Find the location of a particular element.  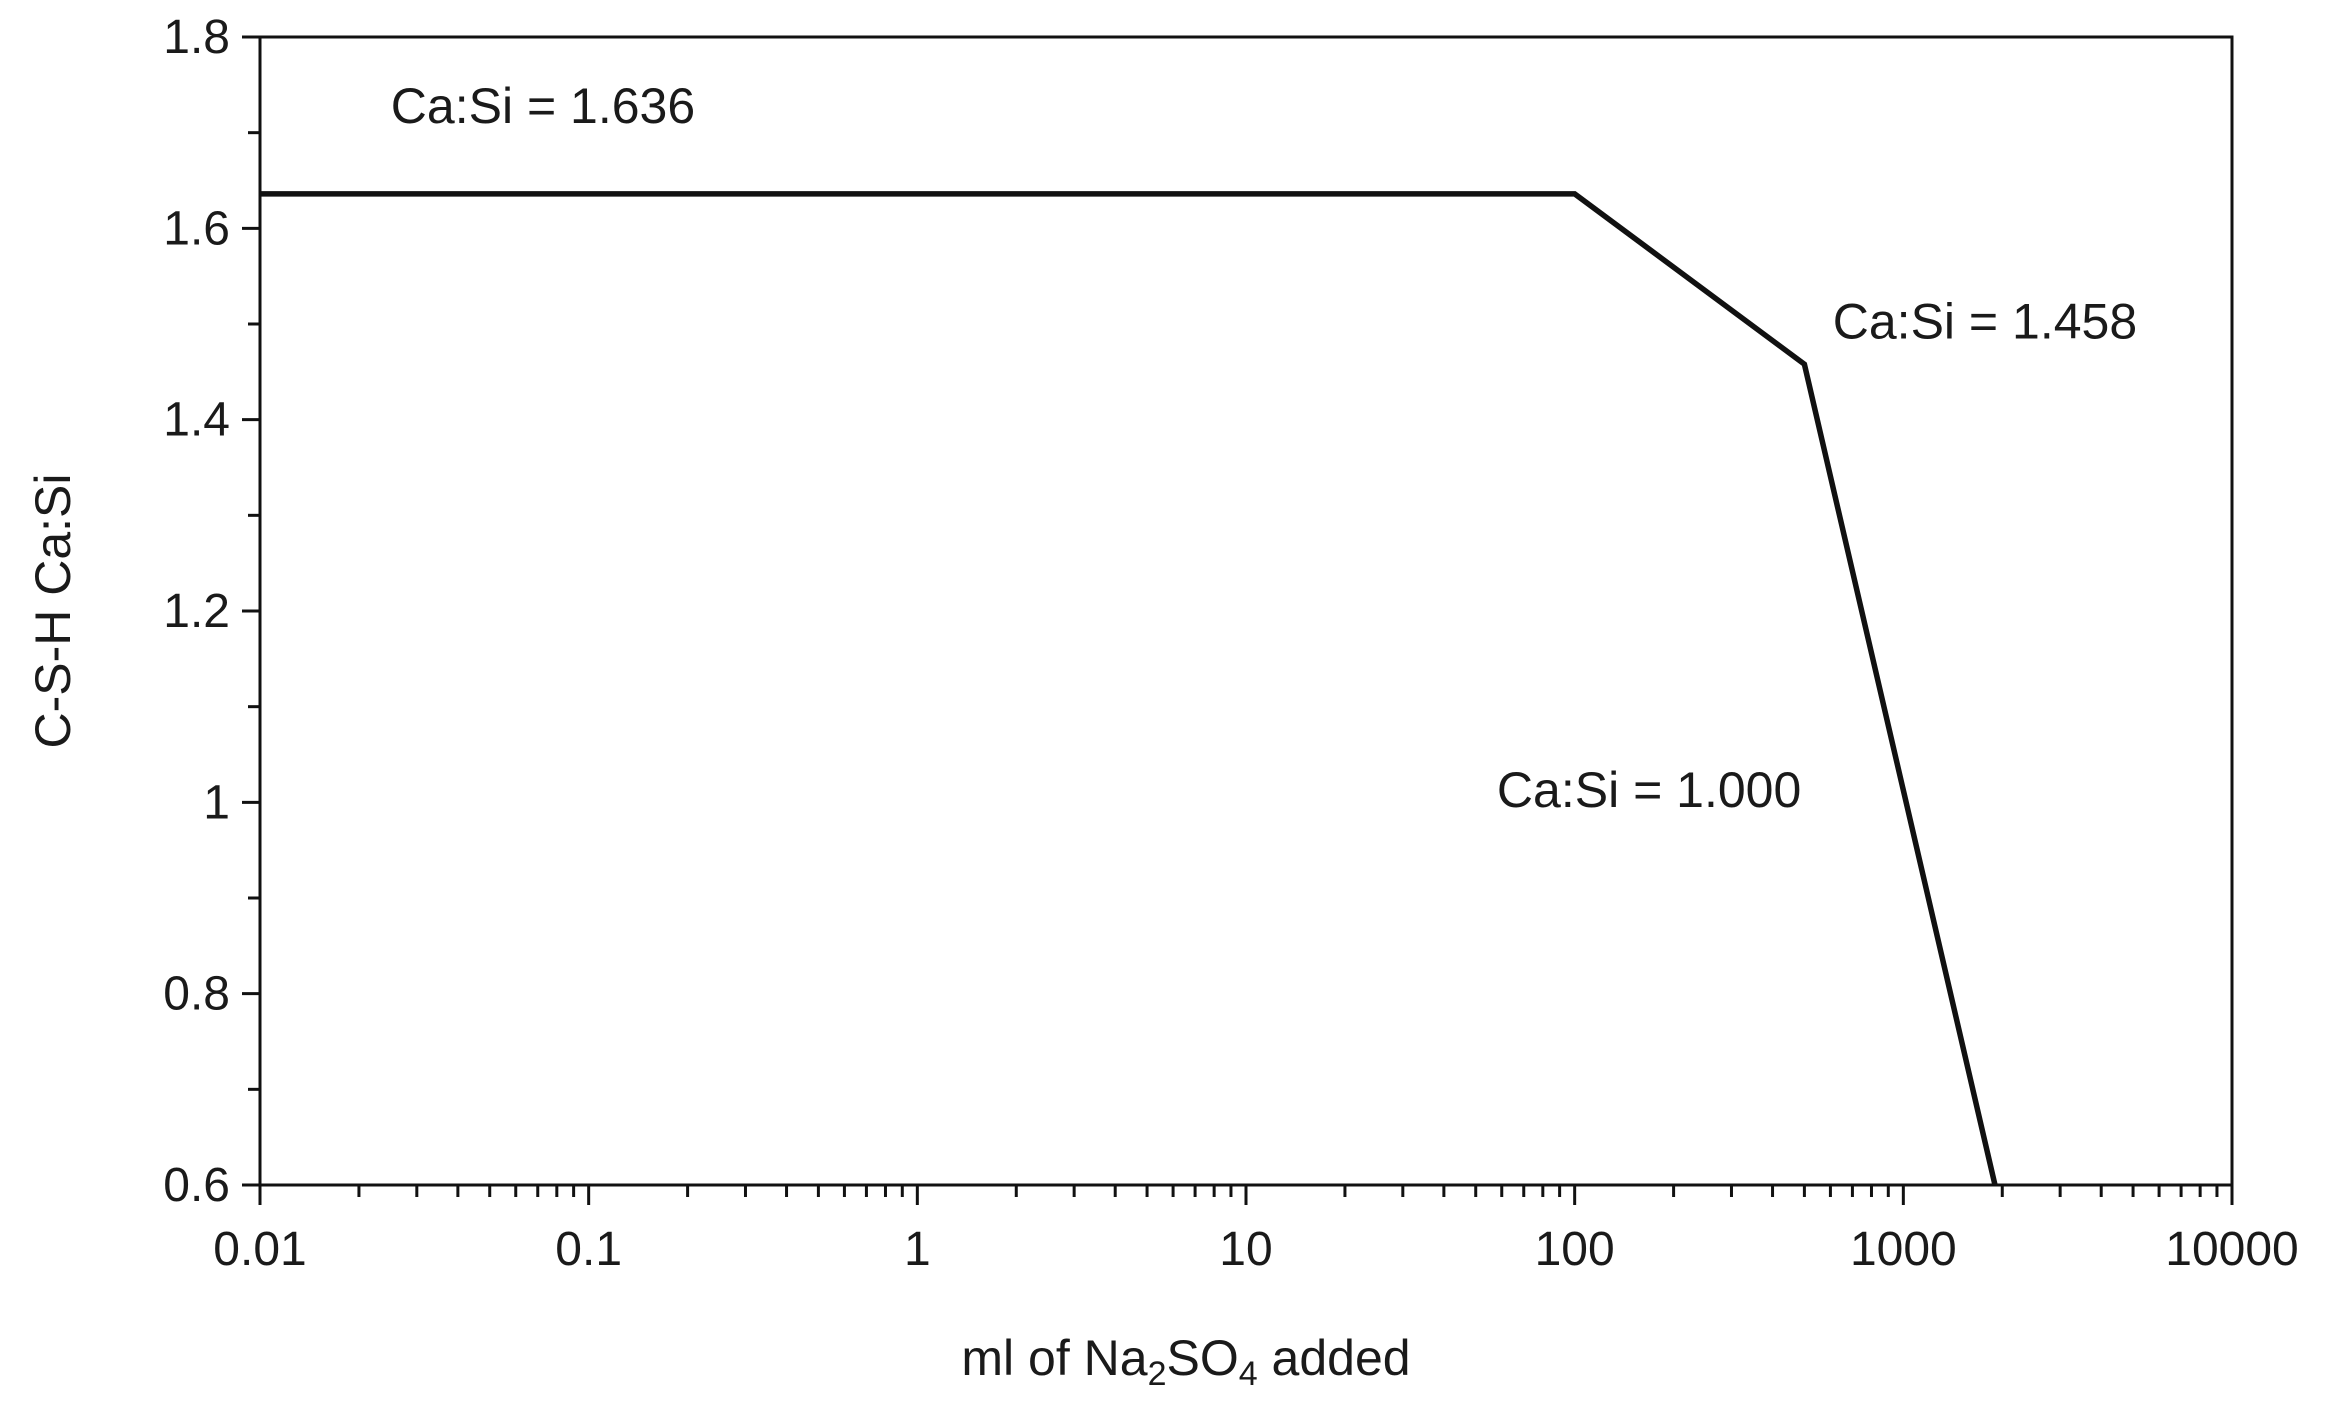

y-tick-label: 0.6 is located at coordinates (196, 1185).